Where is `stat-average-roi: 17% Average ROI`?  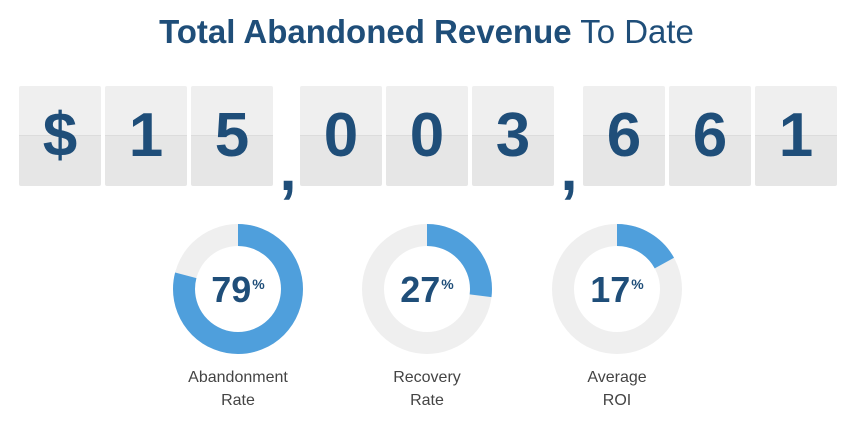
stat-average-roi: 17% Average ROI is located at coordinates (617, 321).